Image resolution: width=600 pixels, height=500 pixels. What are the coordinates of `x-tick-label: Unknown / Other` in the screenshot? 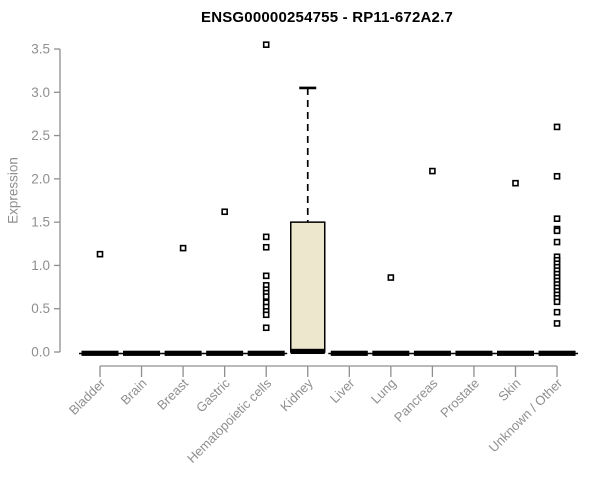 It's located at (526, 415).